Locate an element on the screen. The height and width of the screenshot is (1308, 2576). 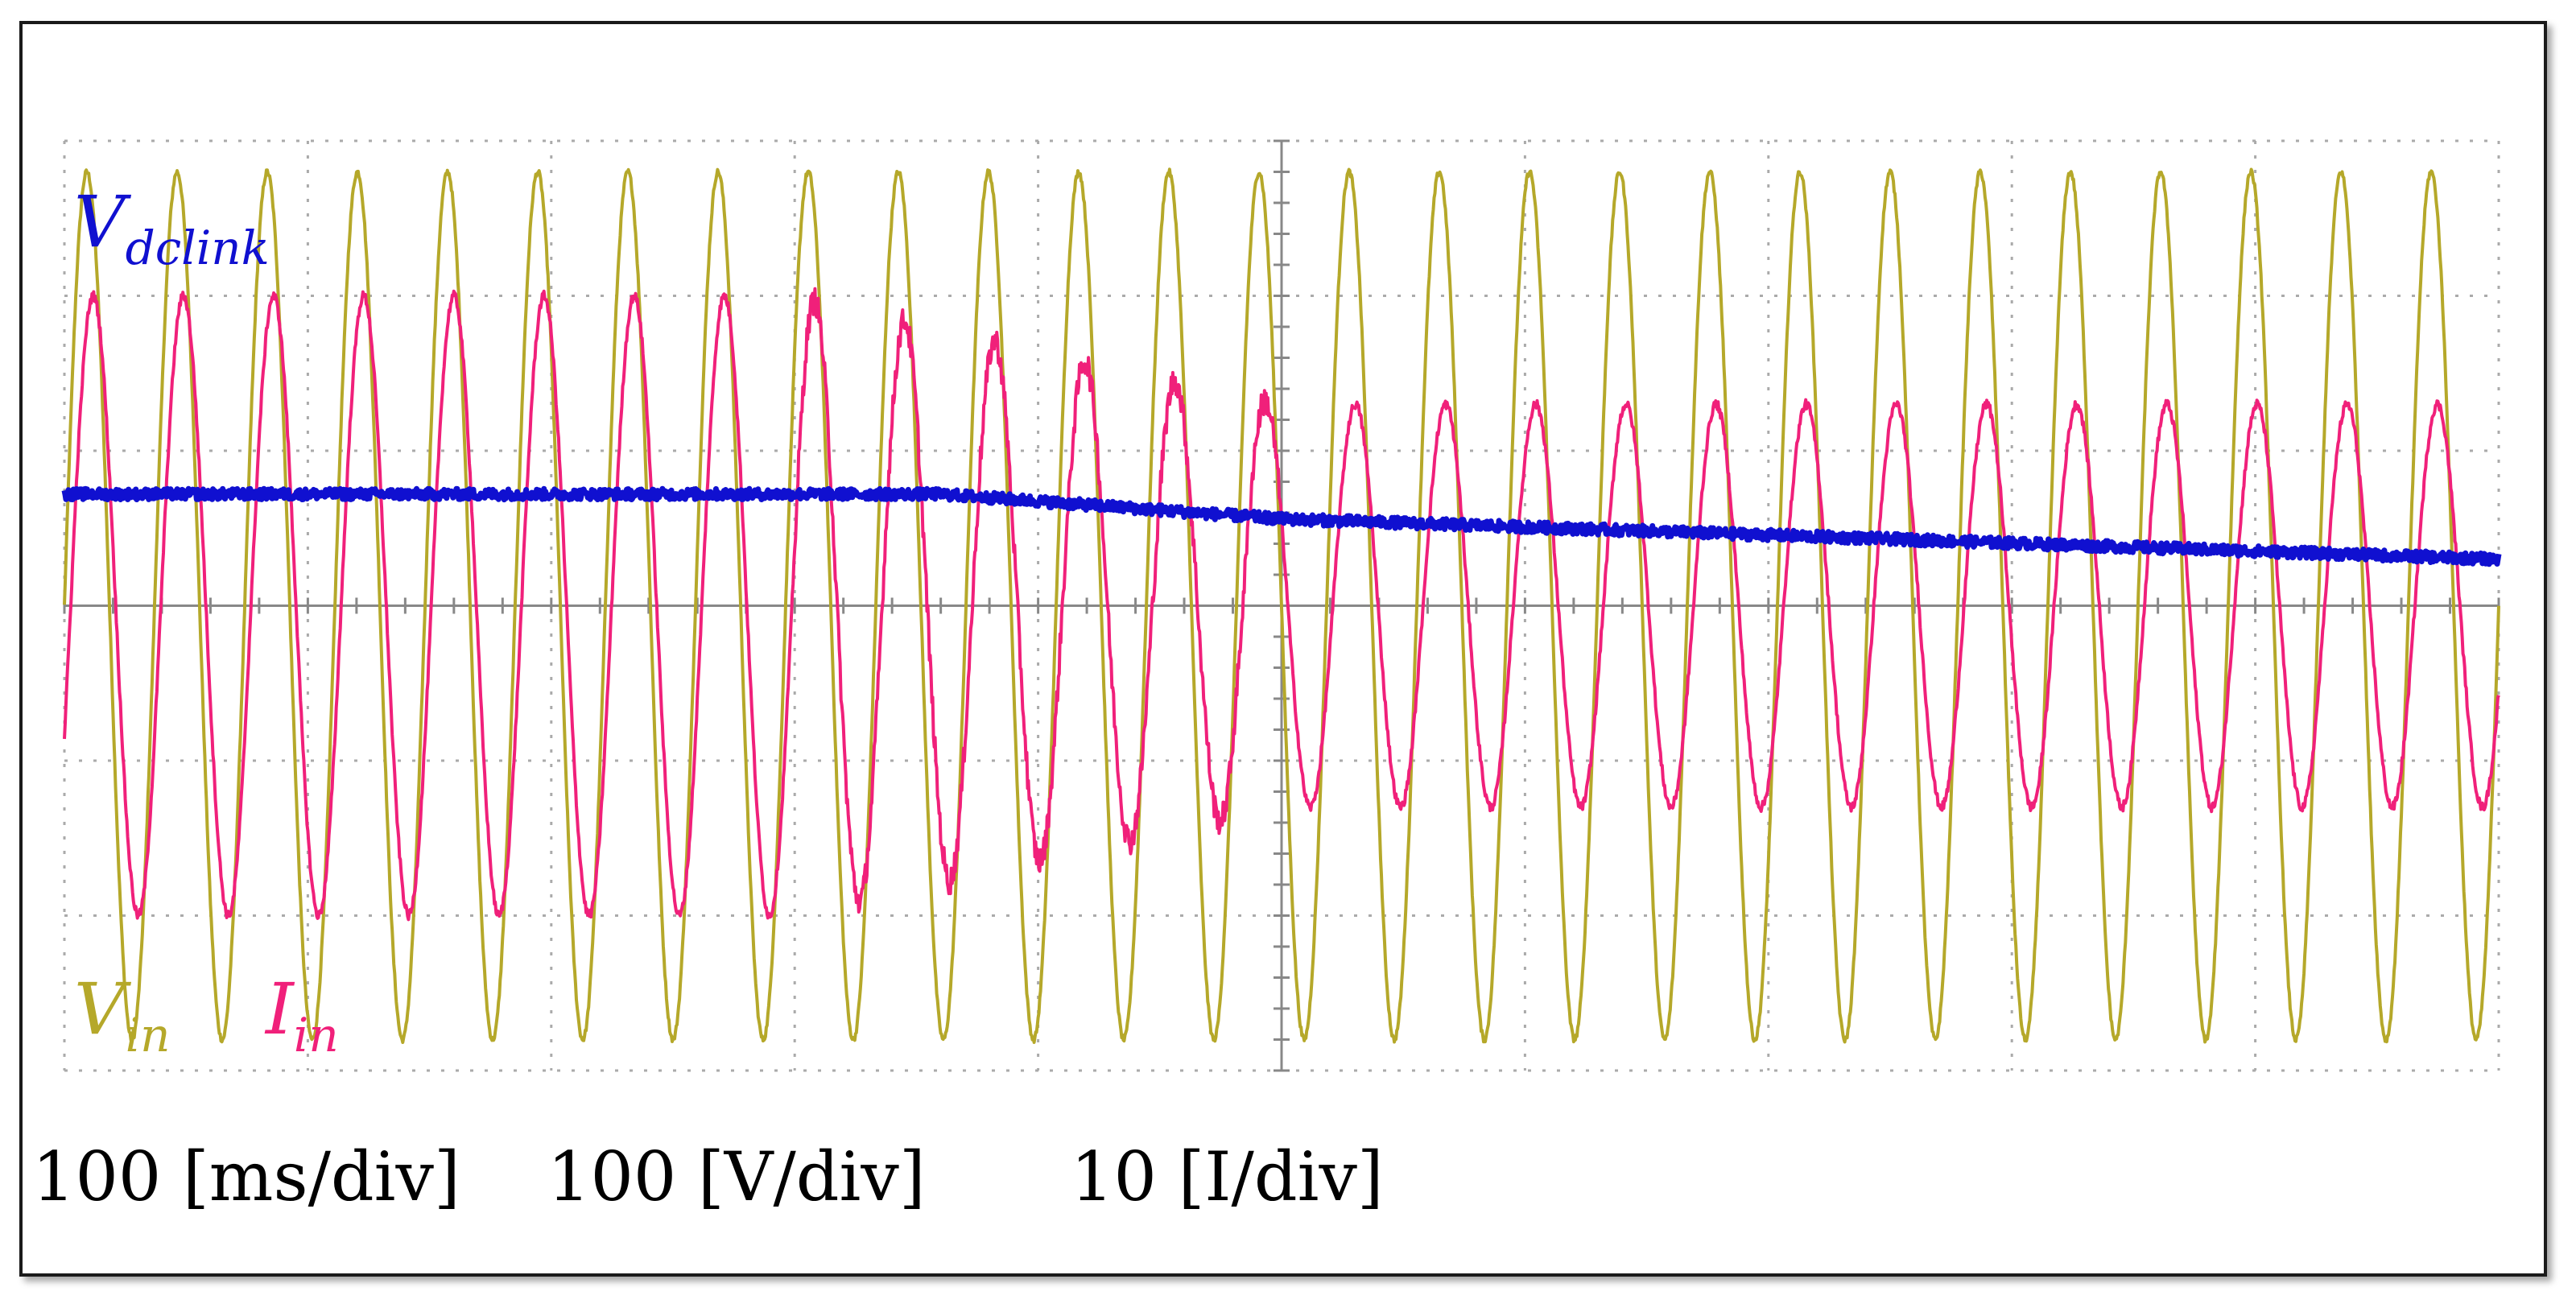
vdclink-trace is located at coordinates (1281, 526).